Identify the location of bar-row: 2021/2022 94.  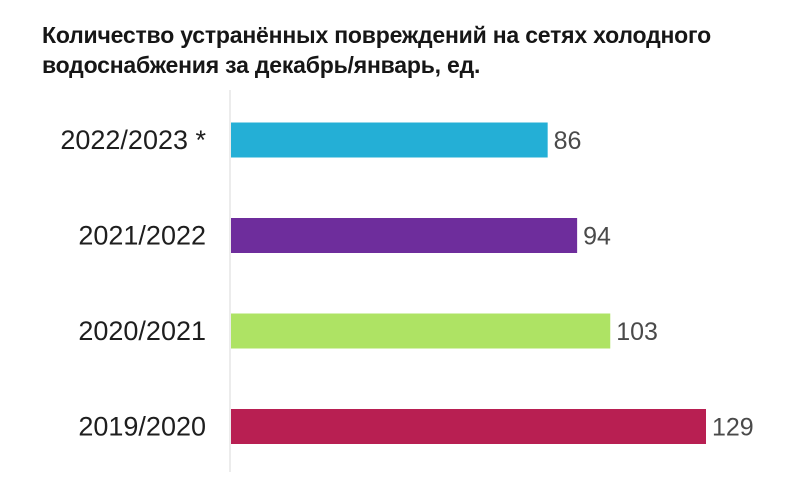
(344, 235).